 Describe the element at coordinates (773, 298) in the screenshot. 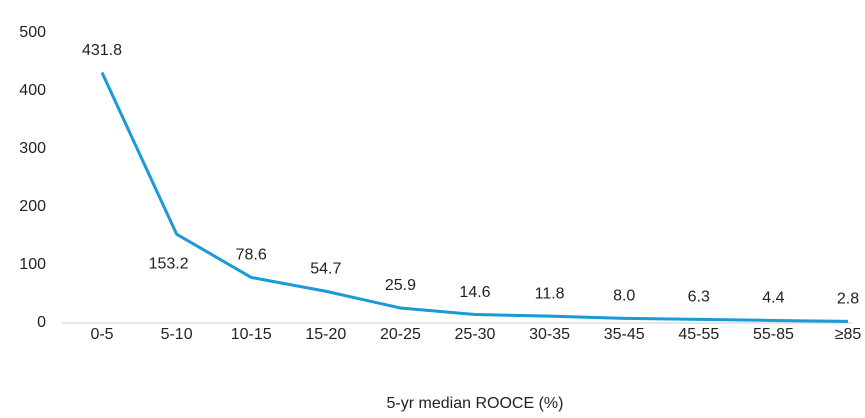

I see `data-label: 4.4` at that location.